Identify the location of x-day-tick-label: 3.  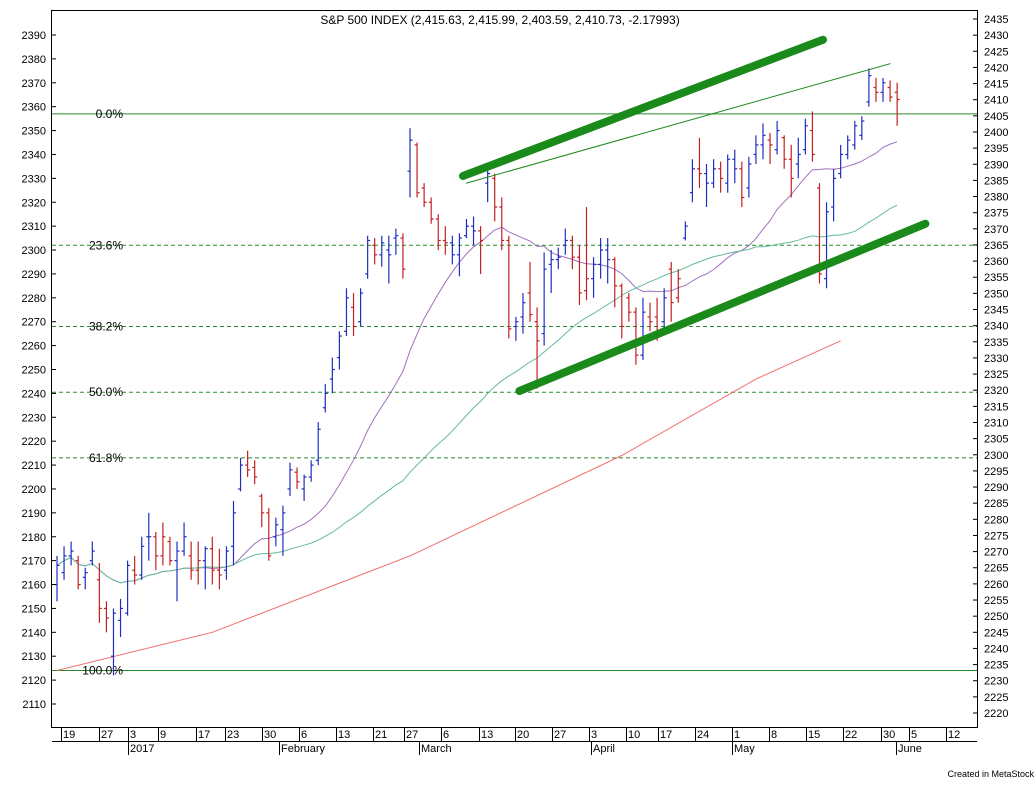
(133, 735).